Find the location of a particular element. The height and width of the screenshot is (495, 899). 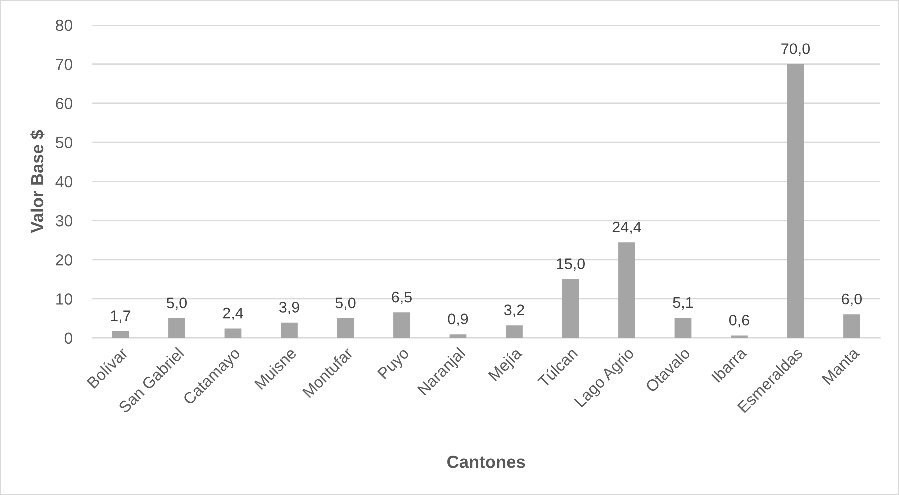

y-tick-label: 40 is located at coordinates (64, 182).